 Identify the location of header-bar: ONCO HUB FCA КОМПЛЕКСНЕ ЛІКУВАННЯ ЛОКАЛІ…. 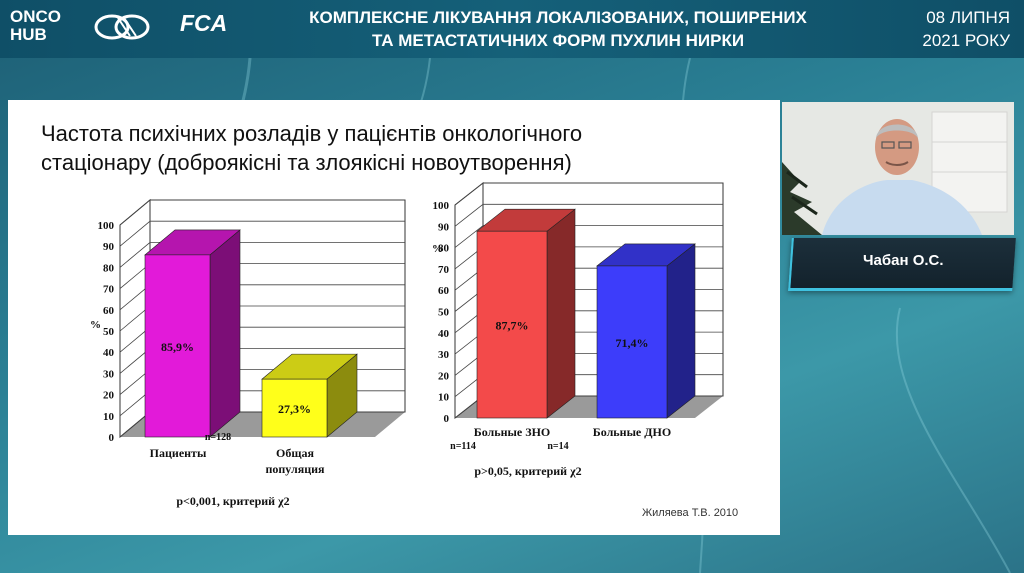
(512, 29).